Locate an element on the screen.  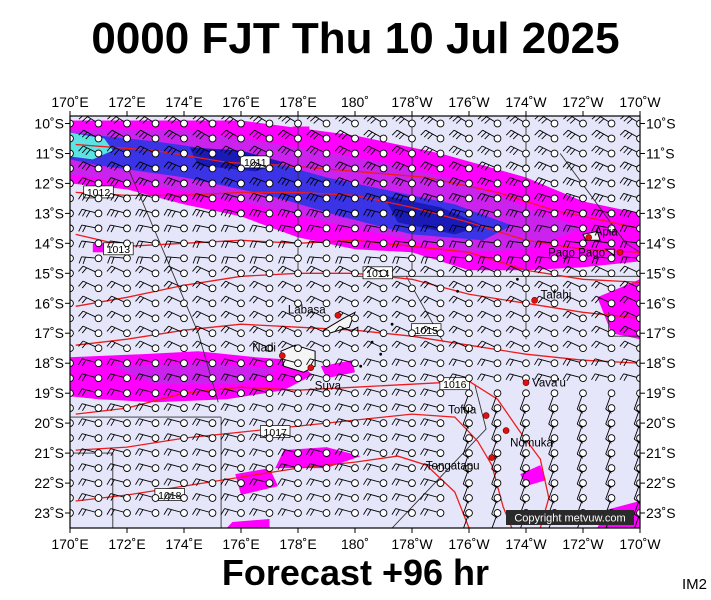
copyright-text: Copyright metvuw.com is located at coordinates (569, 519).